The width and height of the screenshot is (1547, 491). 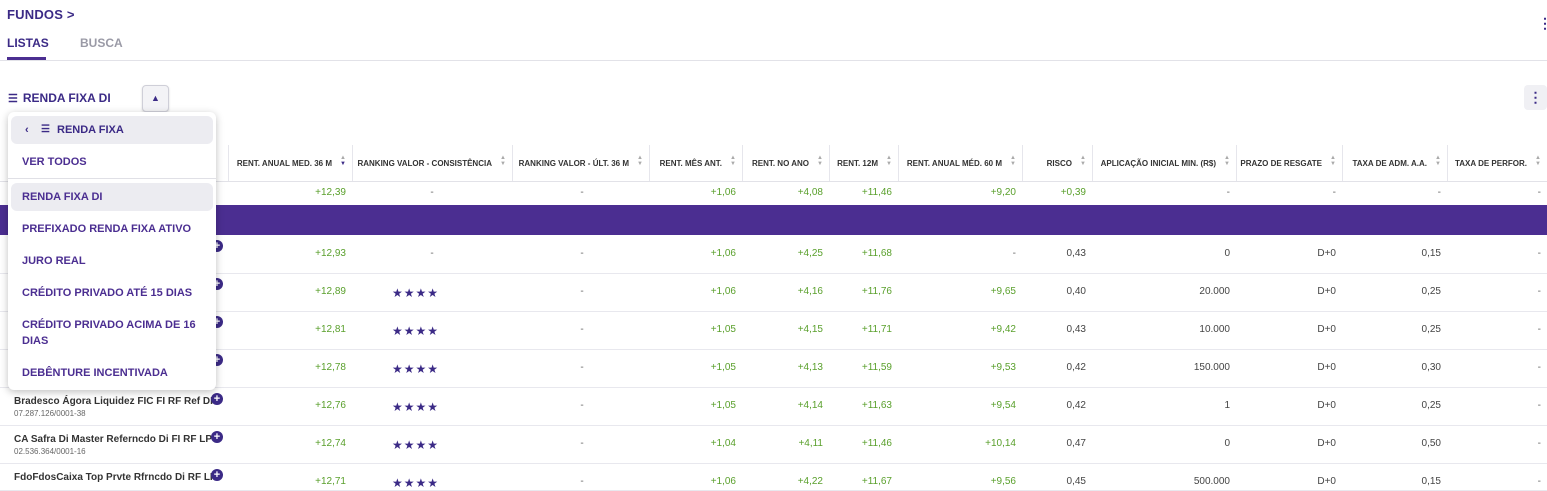 What do you see at coordinates (1003, 367) in the screenshot?
I see `table-cell: +9,53` at bounding box center [1003, 367].